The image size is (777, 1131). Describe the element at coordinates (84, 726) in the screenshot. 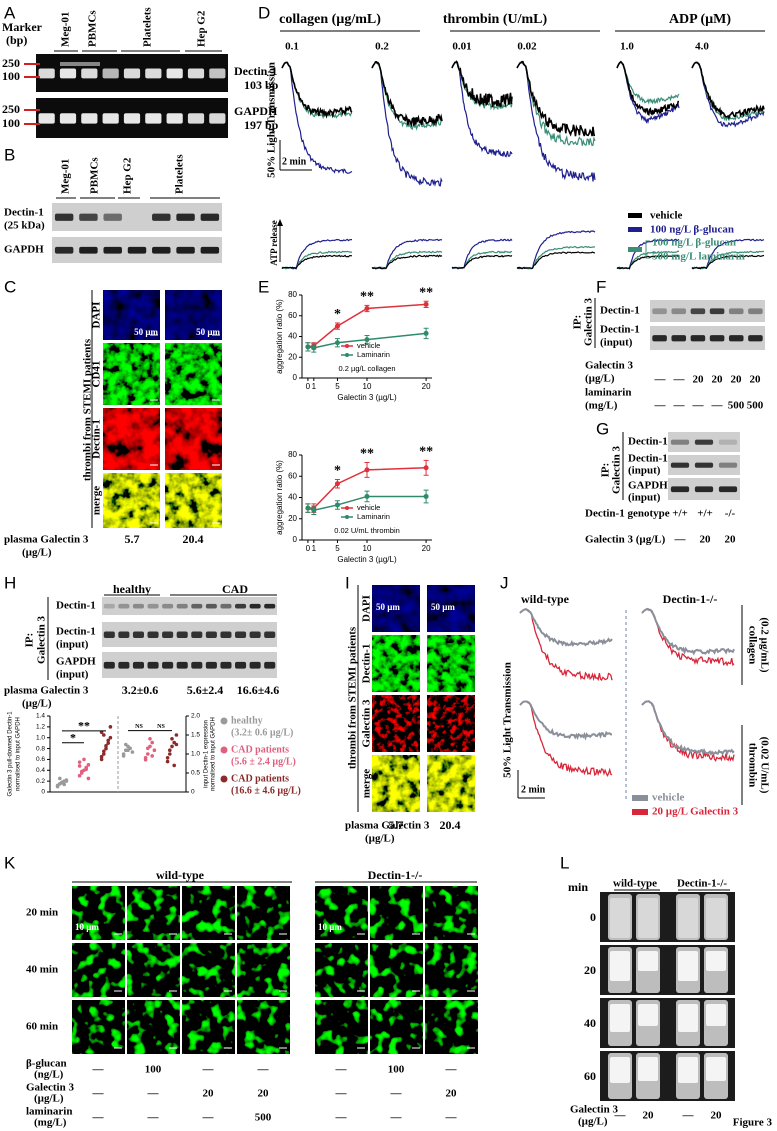

I see `significance: **` at that location.